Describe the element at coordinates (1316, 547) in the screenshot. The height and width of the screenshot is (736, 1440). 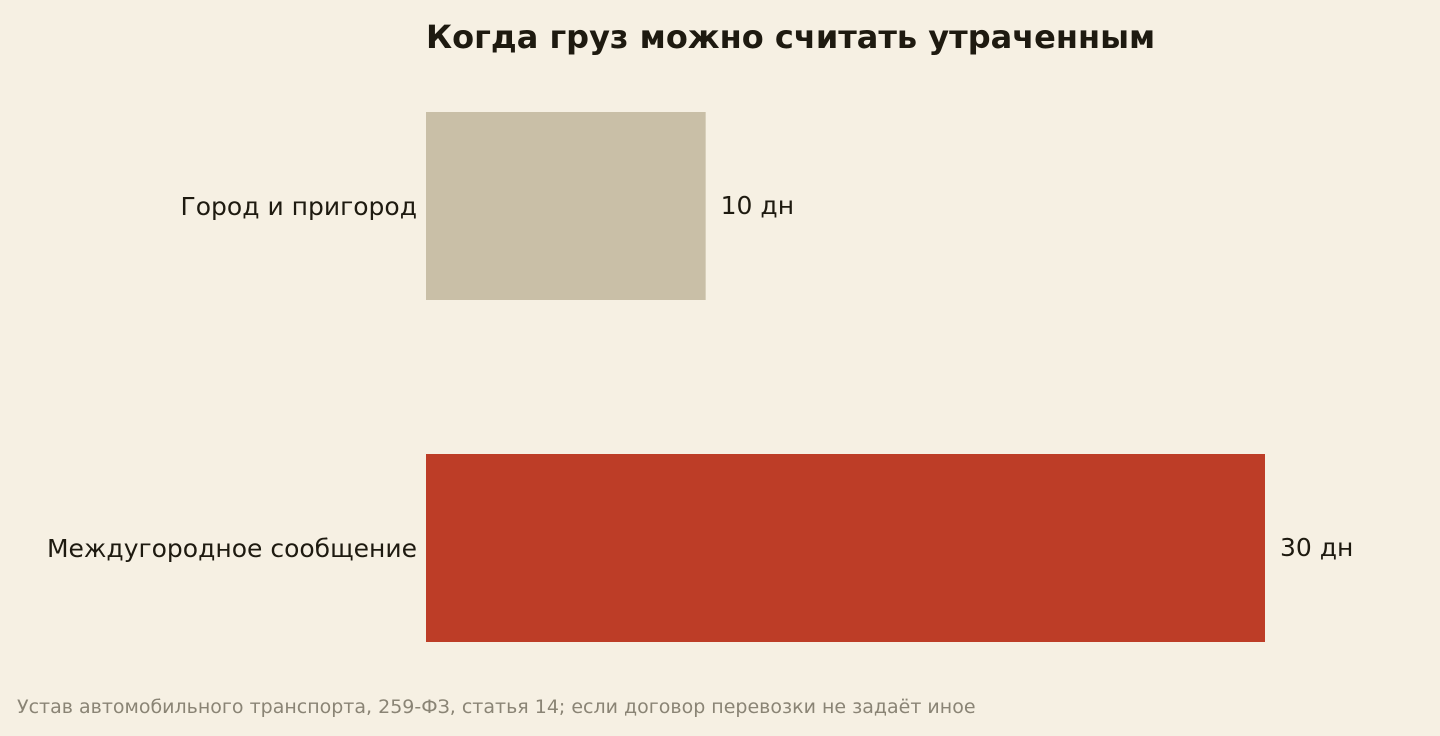
I see `value-label-2: 30 дн` at that location.